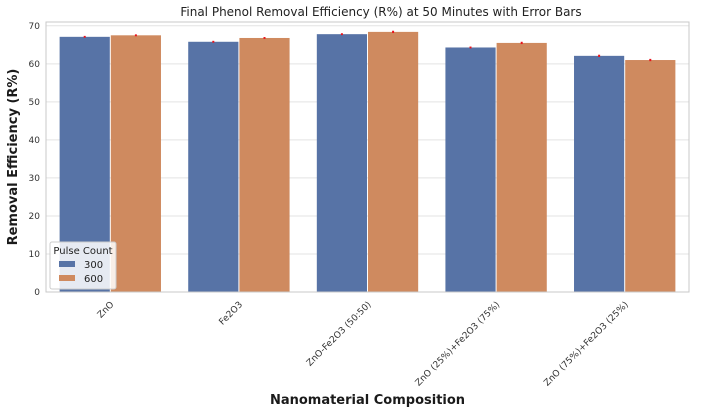 The image size is (715, 413). I want to click on y-tick-label: 20, so click(35, 217).